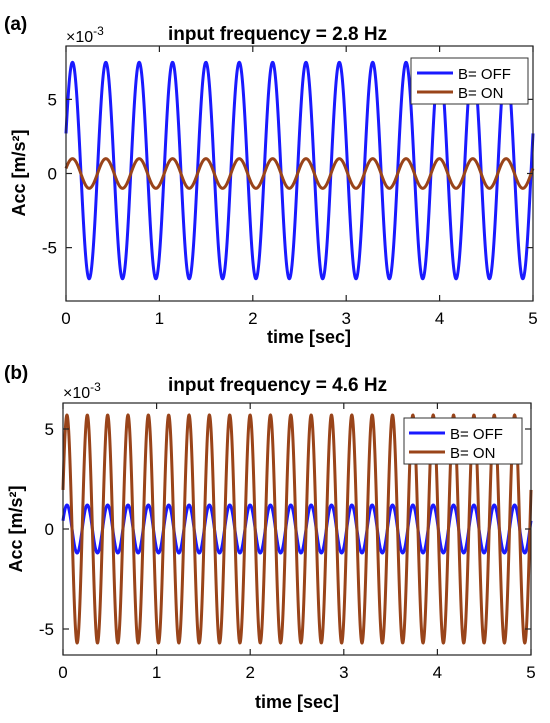 The width and height of the screenshot is (550, 723). I want to click on panel-a-ylabel: Acc [m/s²], so click(19, 172).